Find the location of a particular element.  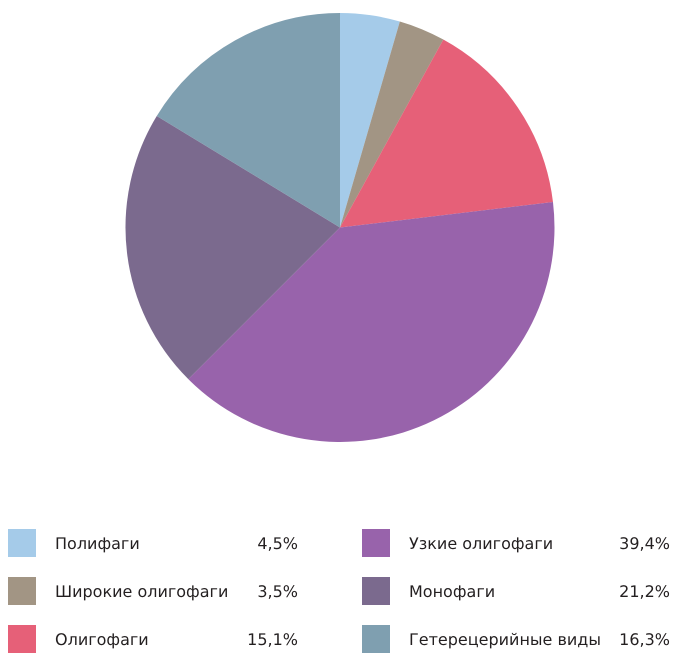

data-label: 3,5% is located at coordinates (277, 591).